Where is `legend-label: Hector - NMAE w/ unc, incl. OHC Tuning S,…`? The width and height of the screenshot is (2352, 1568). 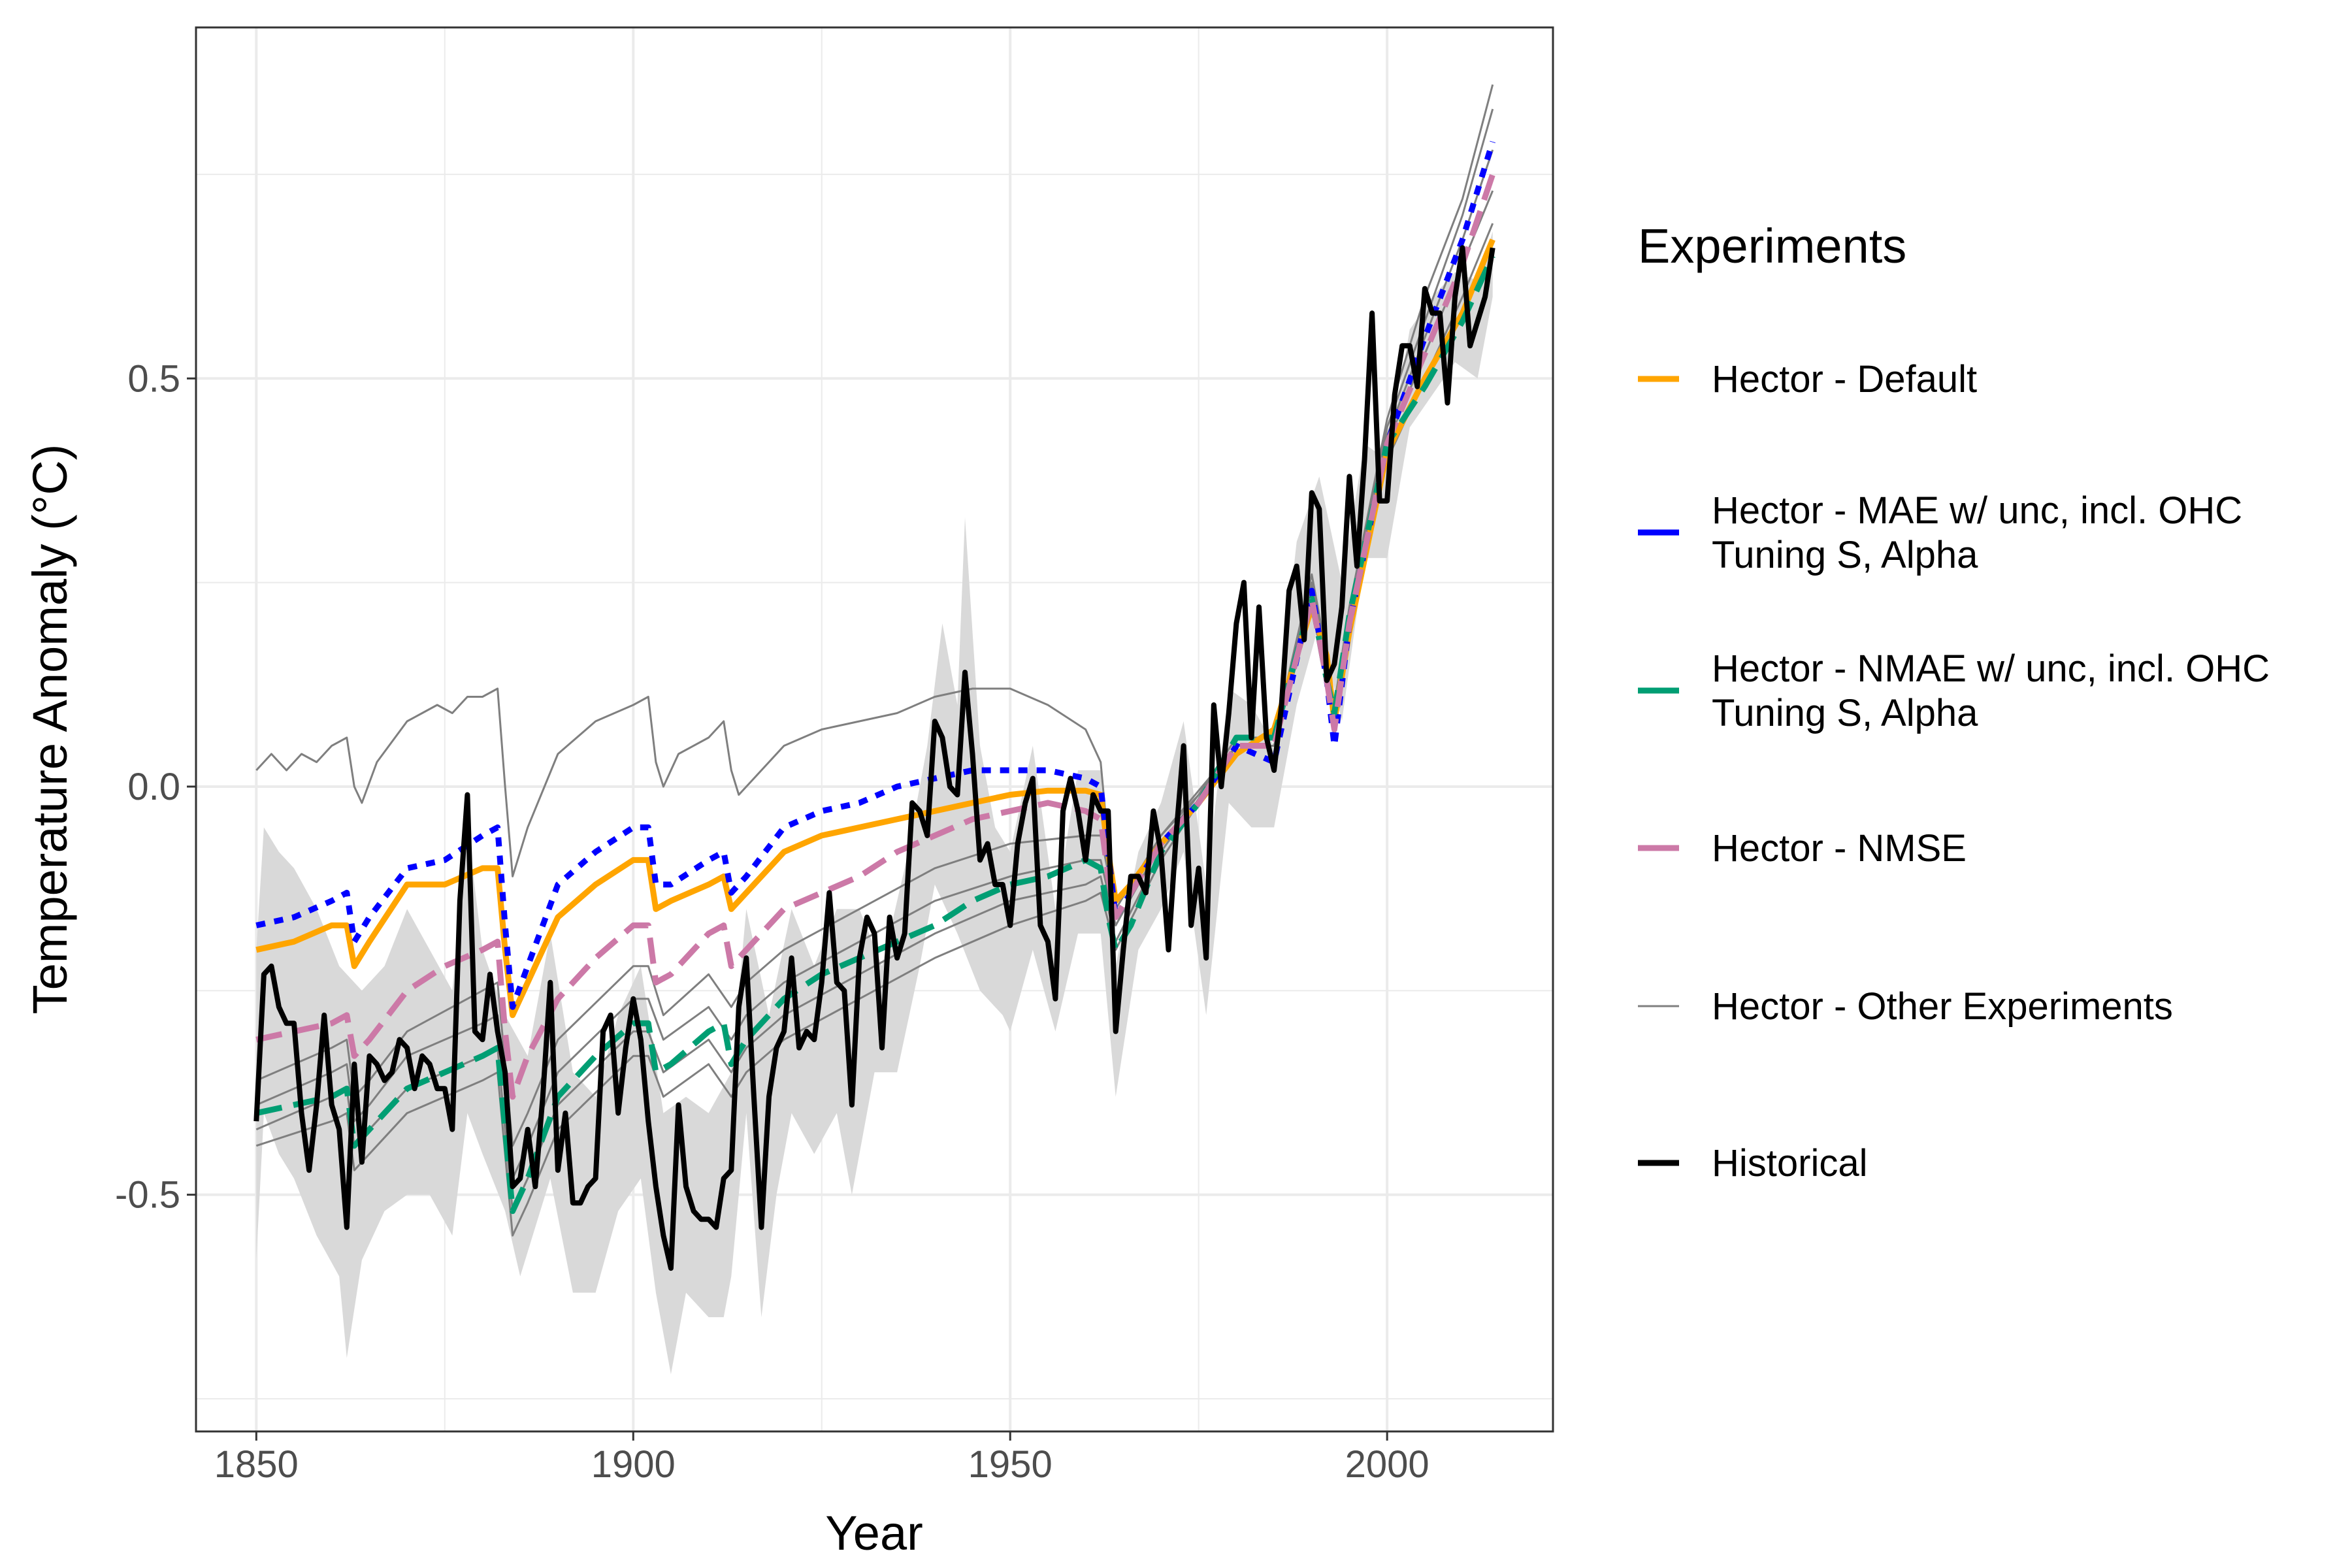
legend-label: Hector - NMAE w/ unc, incl. OHC Tuning S,… is located at coordinates (1991, 690).